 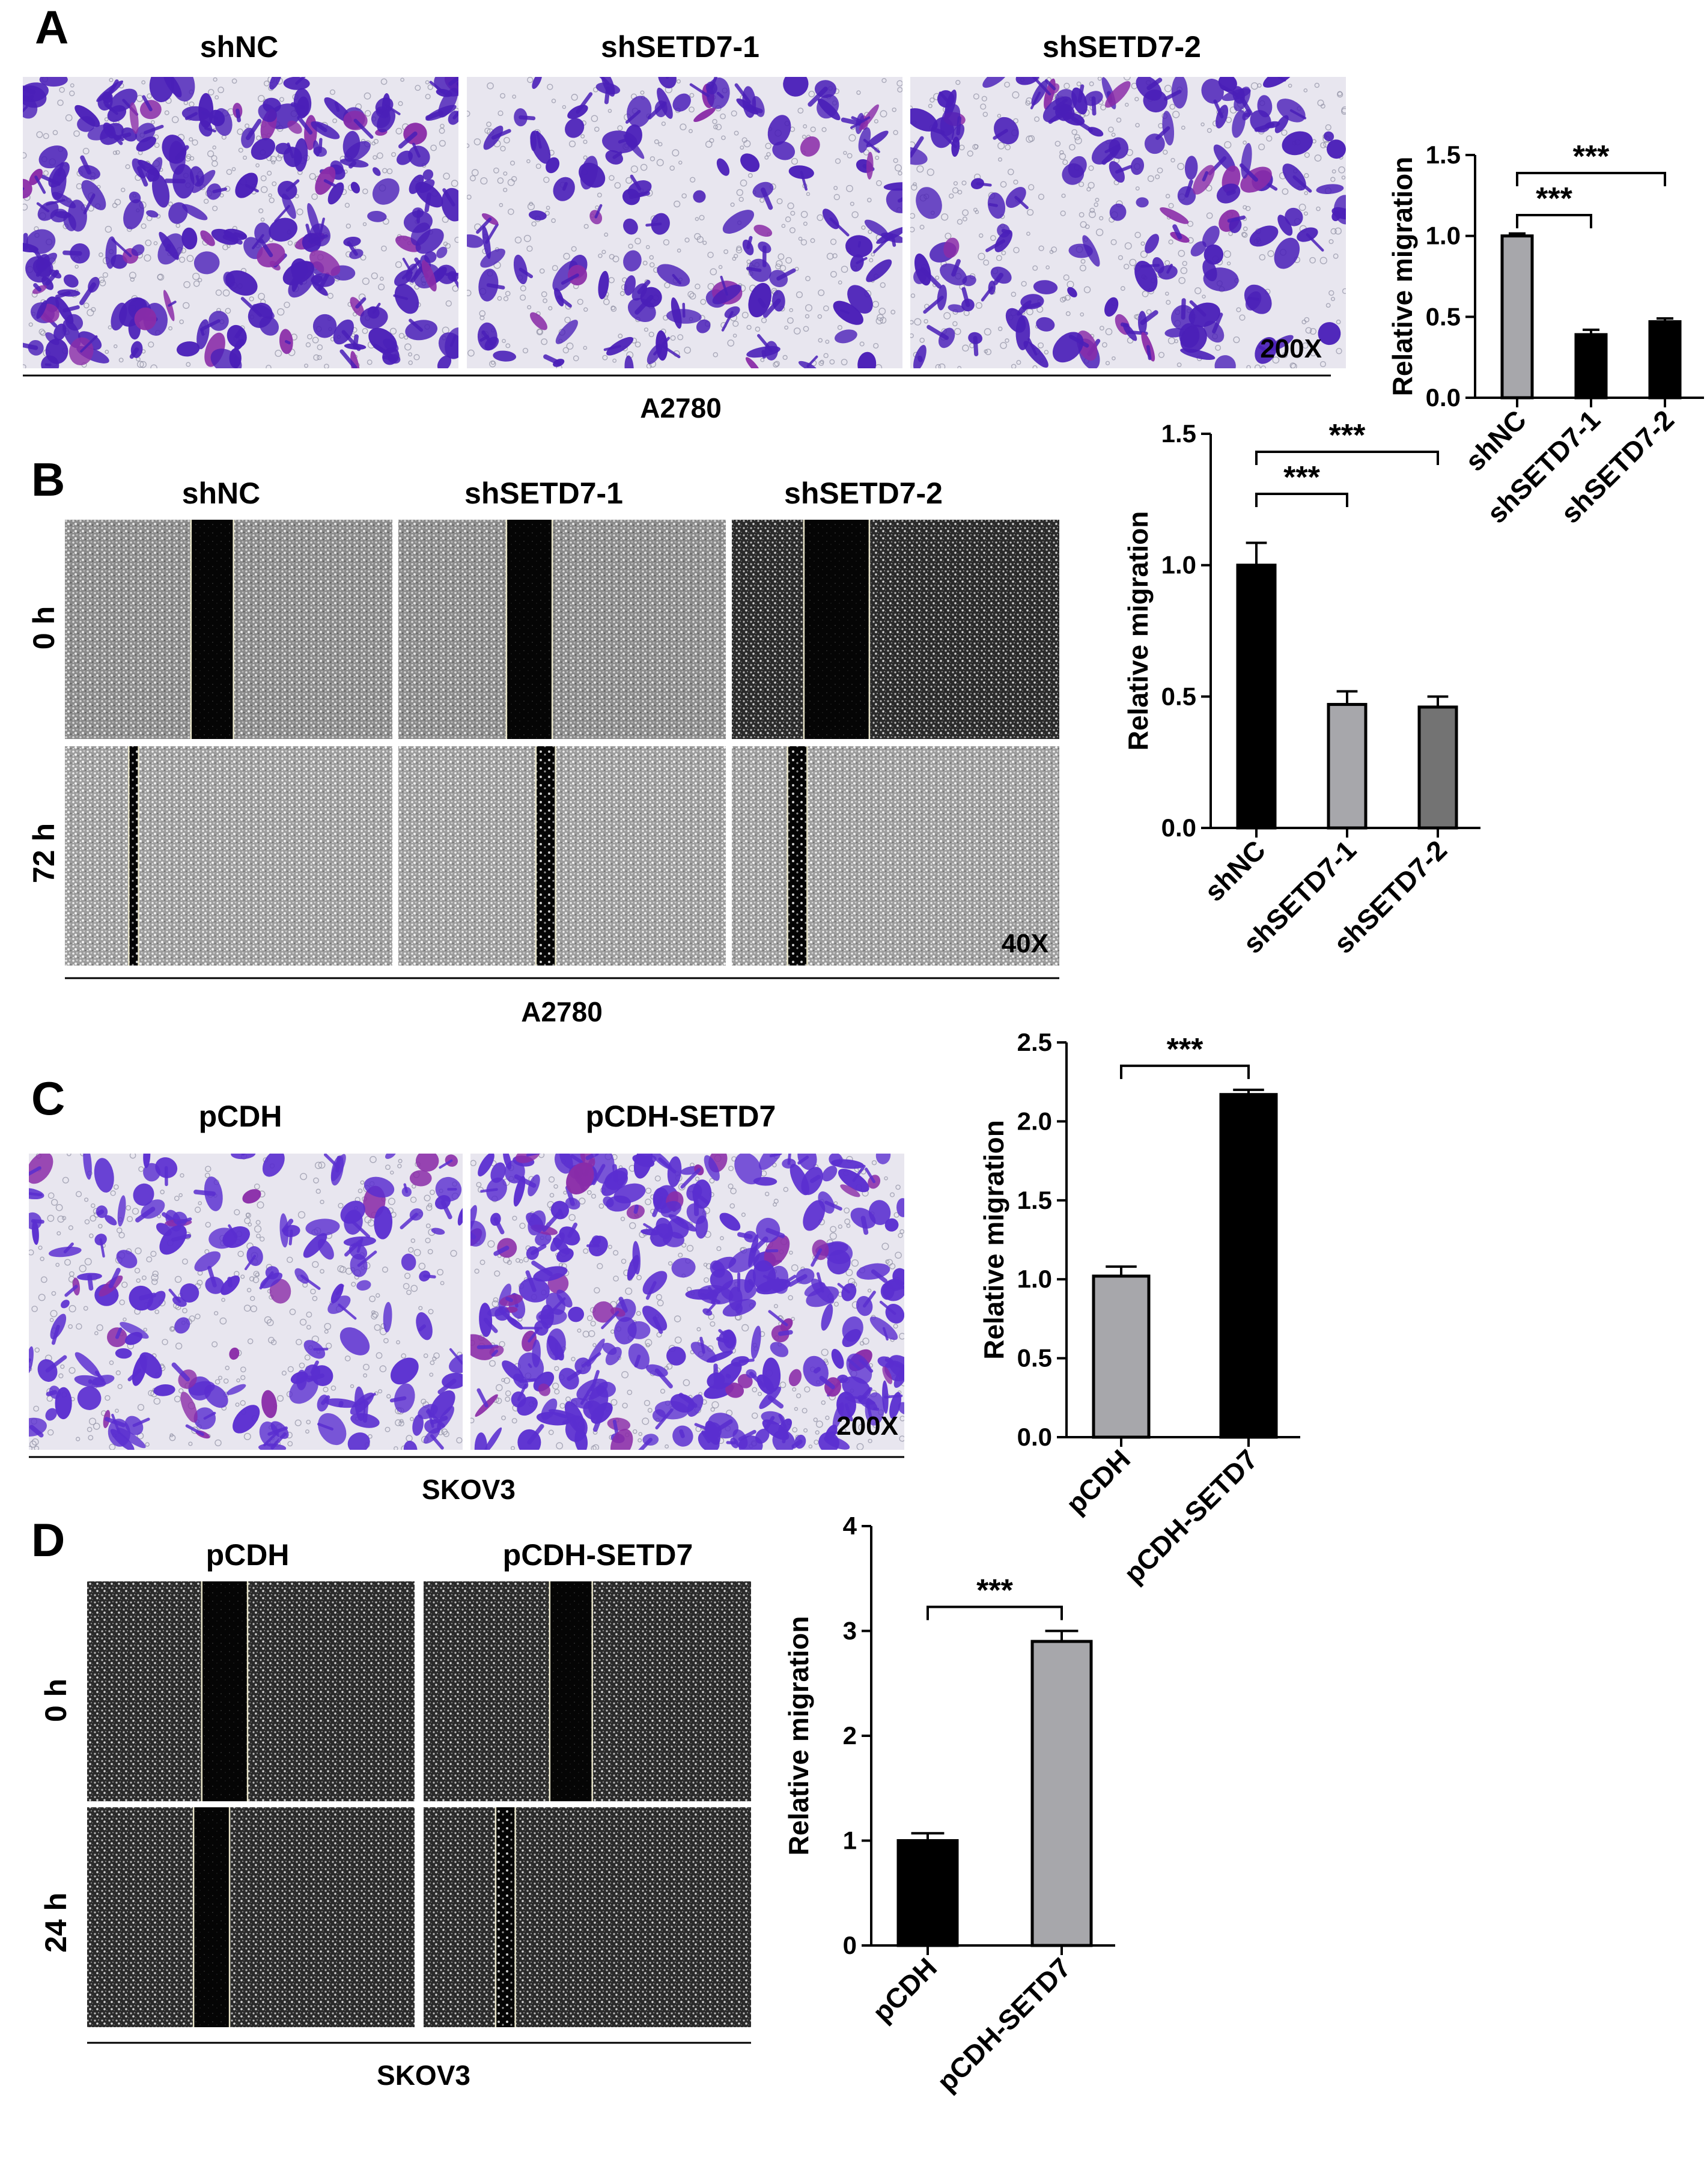 What do you see at coordinates (1034, 1121) in the screenshot?
I see `y-tick-label: 2.0` at bounding box center [1034, 1121].